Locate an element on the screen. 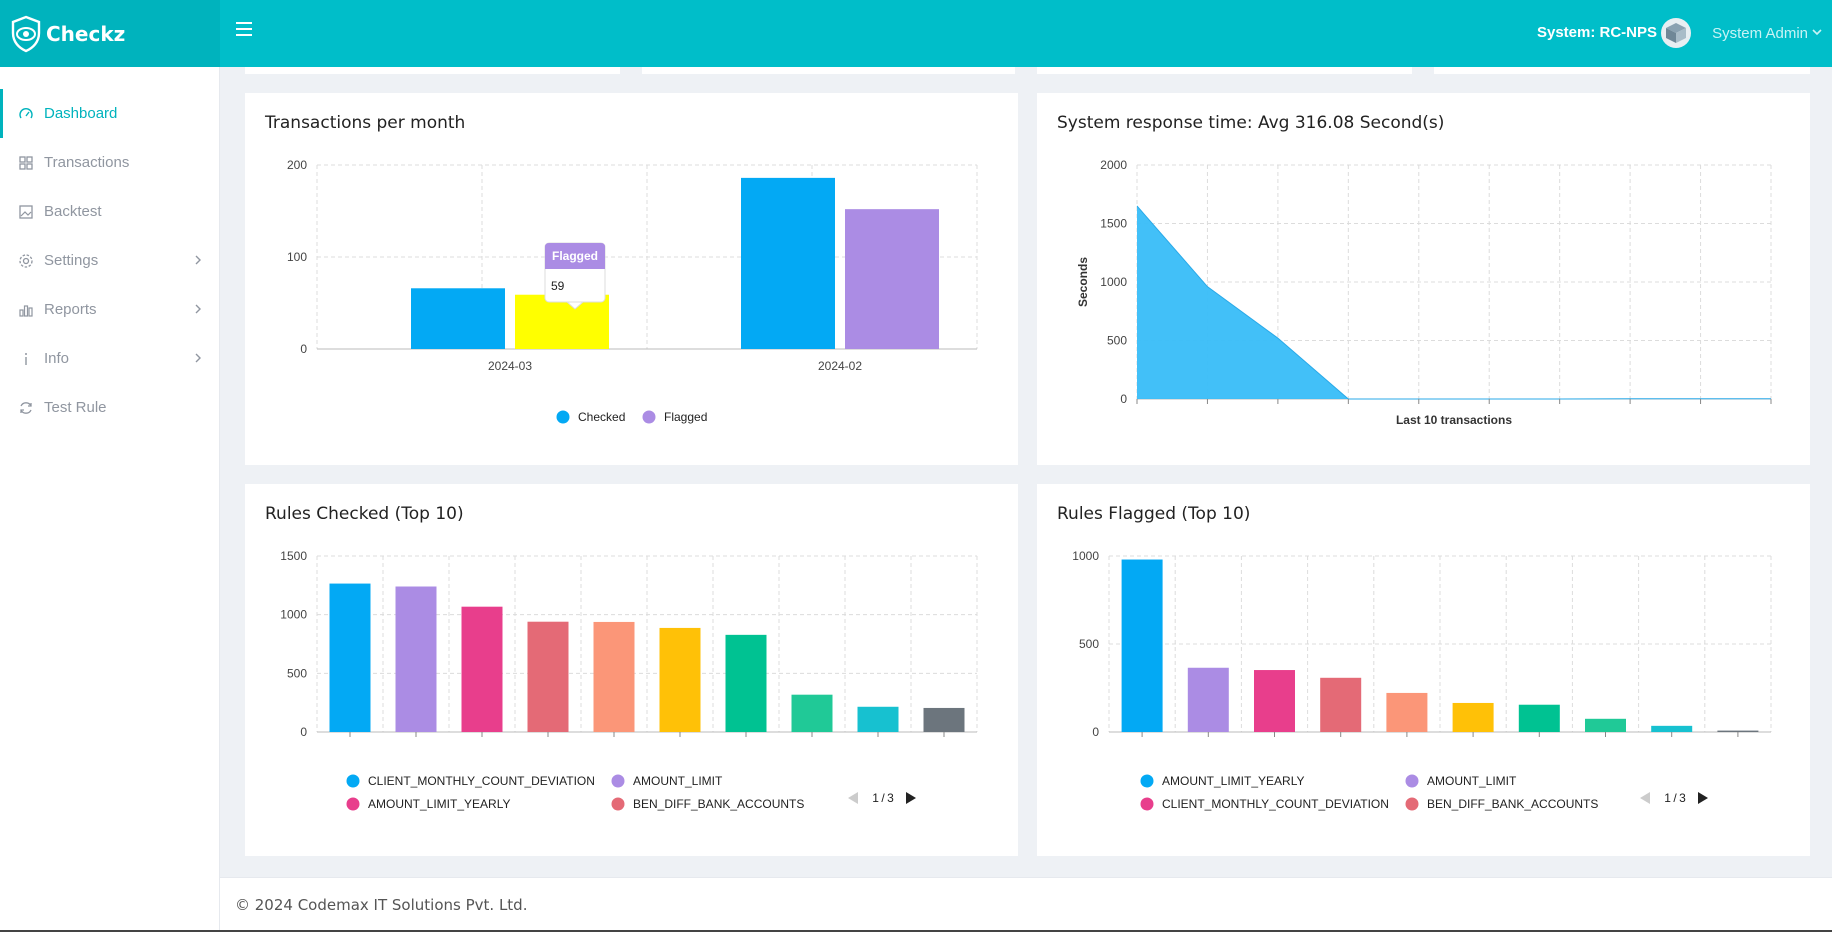 Image resolution: width=1832 pixels, height=932 pixels. sidebar-item-reports: Reports is located at coordinates (109, 309).